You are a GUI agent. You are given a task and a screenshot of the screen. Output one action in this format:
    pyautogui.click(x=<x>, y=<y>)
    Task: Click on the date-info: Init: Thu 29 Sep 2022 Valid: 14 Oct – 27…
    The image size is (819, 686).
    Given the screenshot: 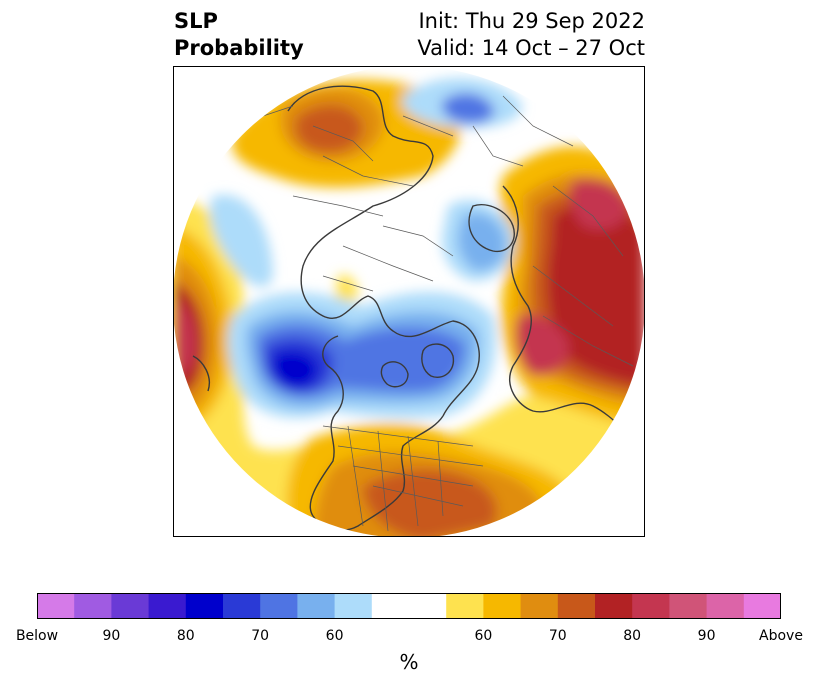 What is the action you would take?
    pyautogui.click(x=531, y=35)
    